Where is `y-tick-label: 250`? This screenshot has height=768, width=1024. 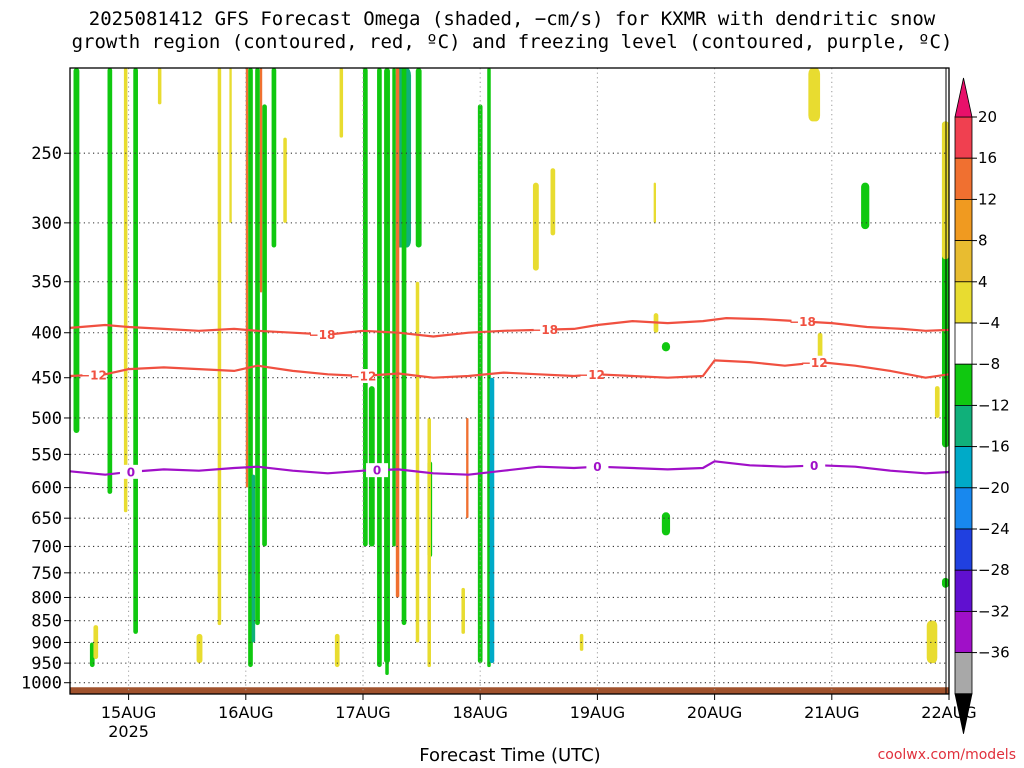 y-tick-label: 250 is located at coordinates (46, 154).